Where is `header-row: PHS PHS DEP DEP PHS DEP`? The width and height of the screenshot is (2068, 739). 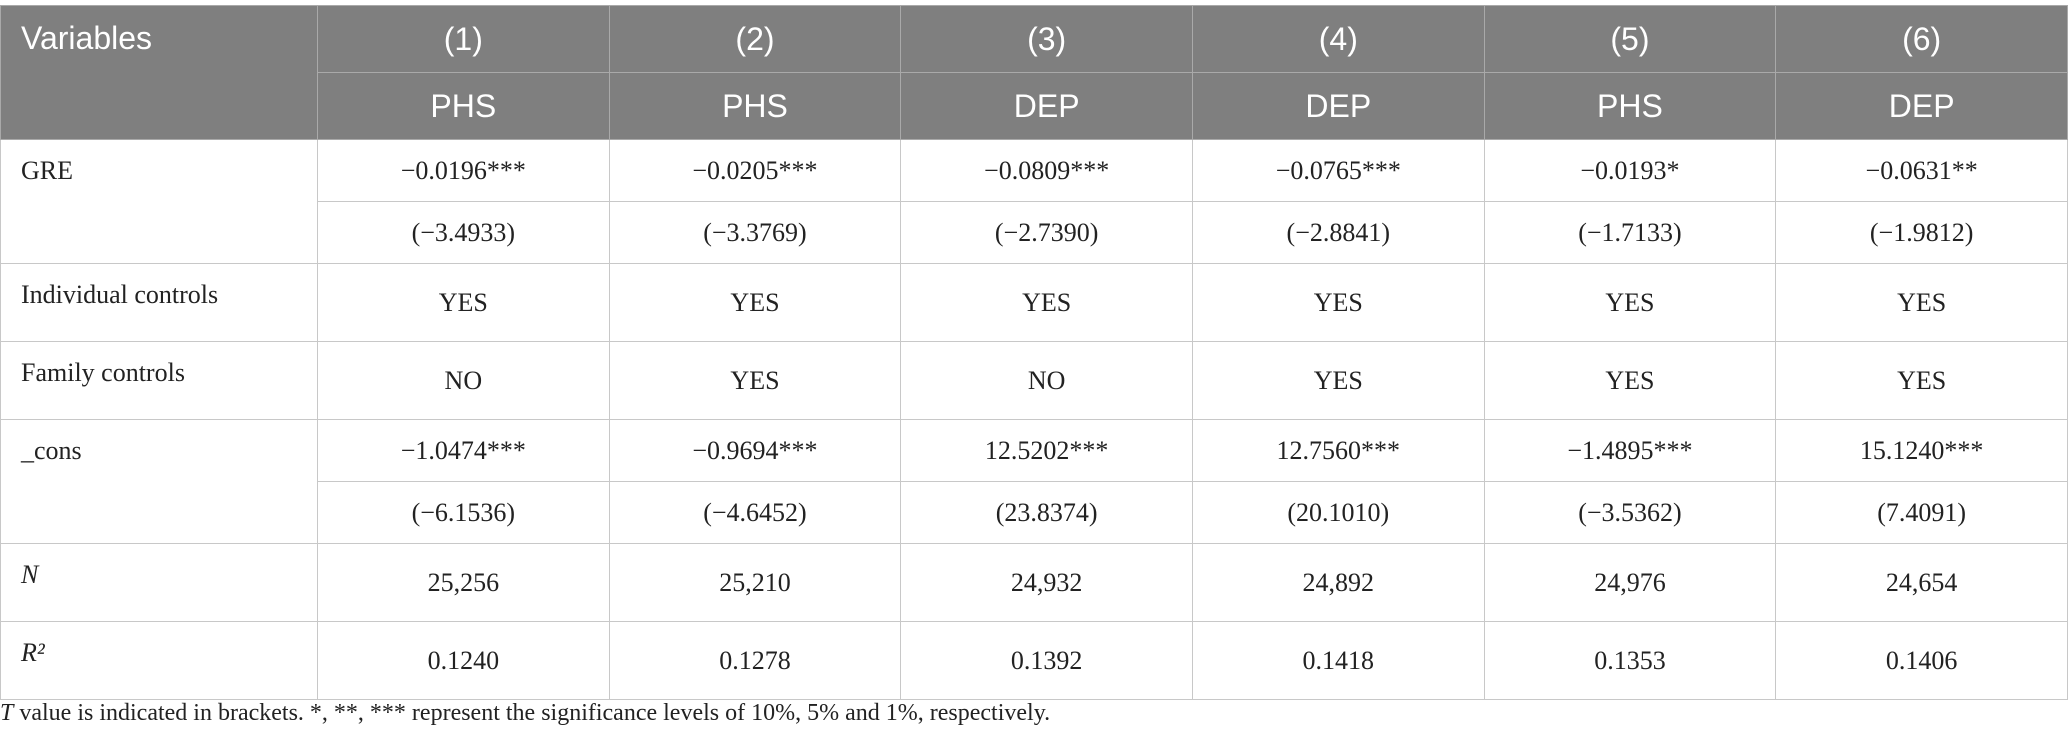 header-row: PHS PHS DEP DEP PHS DEP is located at coordinates (1034, 106).